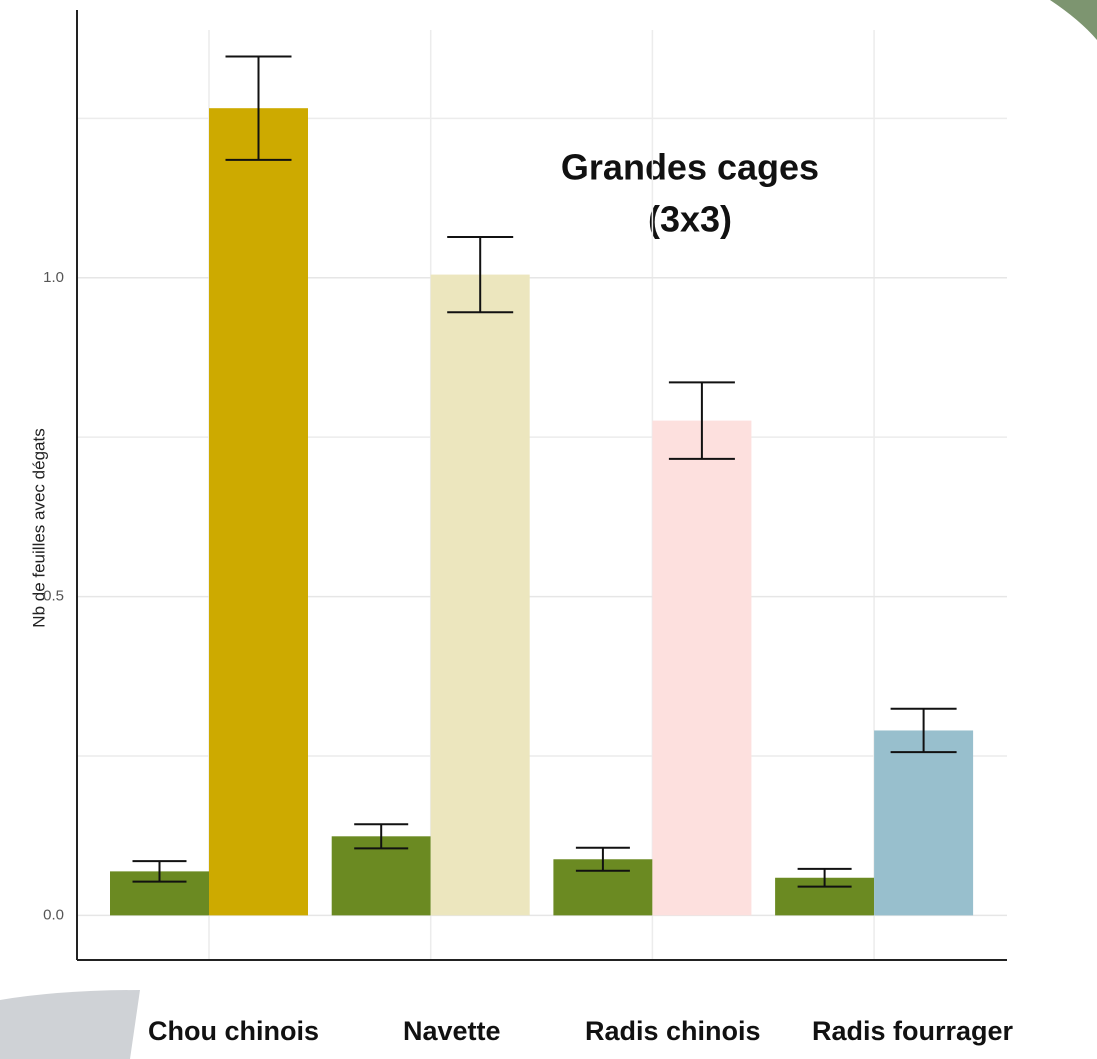 This screenshot has width=1097, height=1059. What do you see at coordinates (53, 277) in the screenshot?
I see `y-tick-label: 1.0` at bounding box center [53, 277].